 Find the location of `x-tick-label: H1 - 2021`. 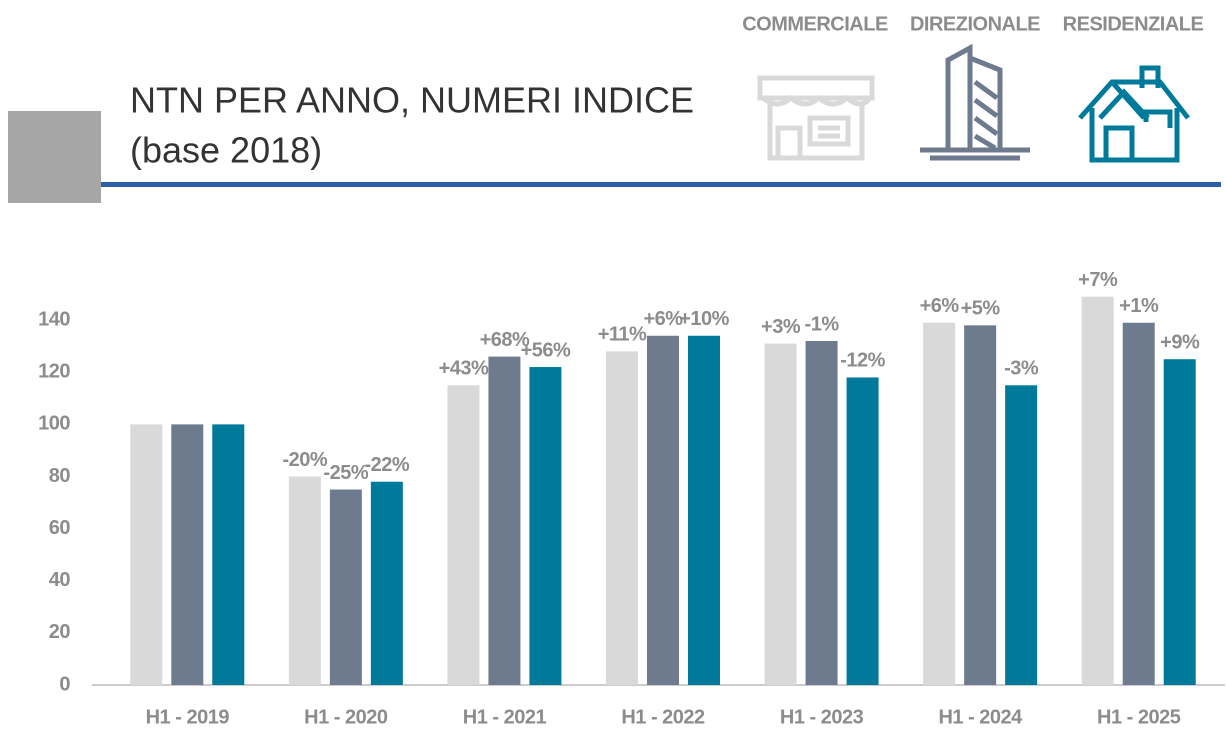

x-tick-label: H1 - 2021 is located at coordinates (505, 717).